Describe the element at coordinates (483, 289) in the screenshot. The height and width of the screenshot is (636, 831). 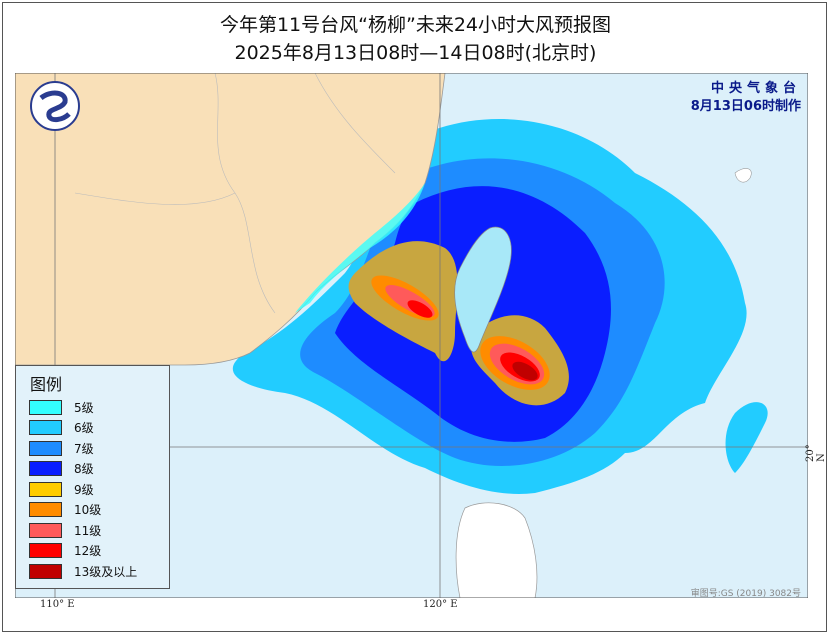
I see `taiwan-island` at that location.